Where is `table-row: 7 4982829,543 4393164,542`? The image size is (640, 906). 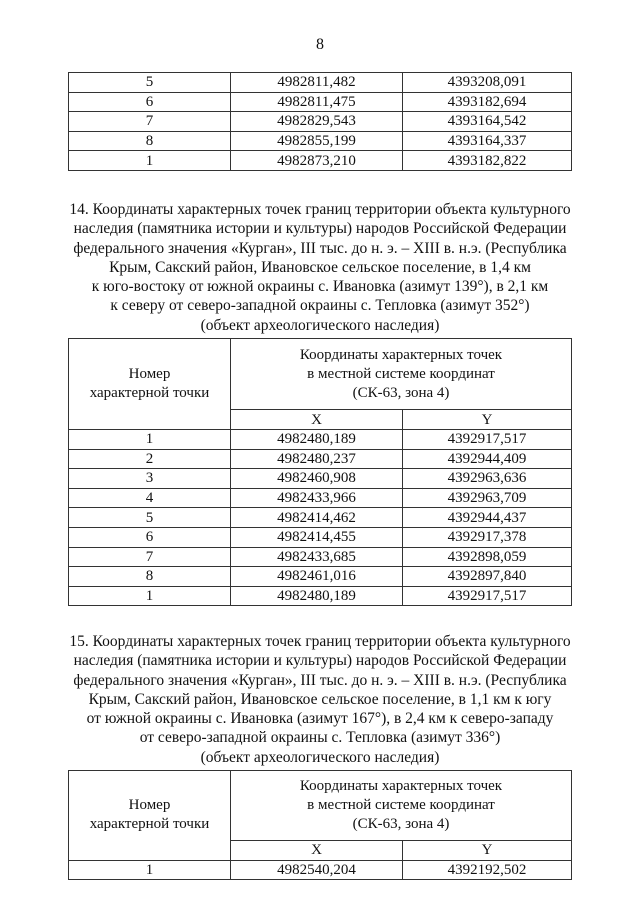 table-row: 7 4982829,543 4393164,542 is located at coordinates (320, 121).